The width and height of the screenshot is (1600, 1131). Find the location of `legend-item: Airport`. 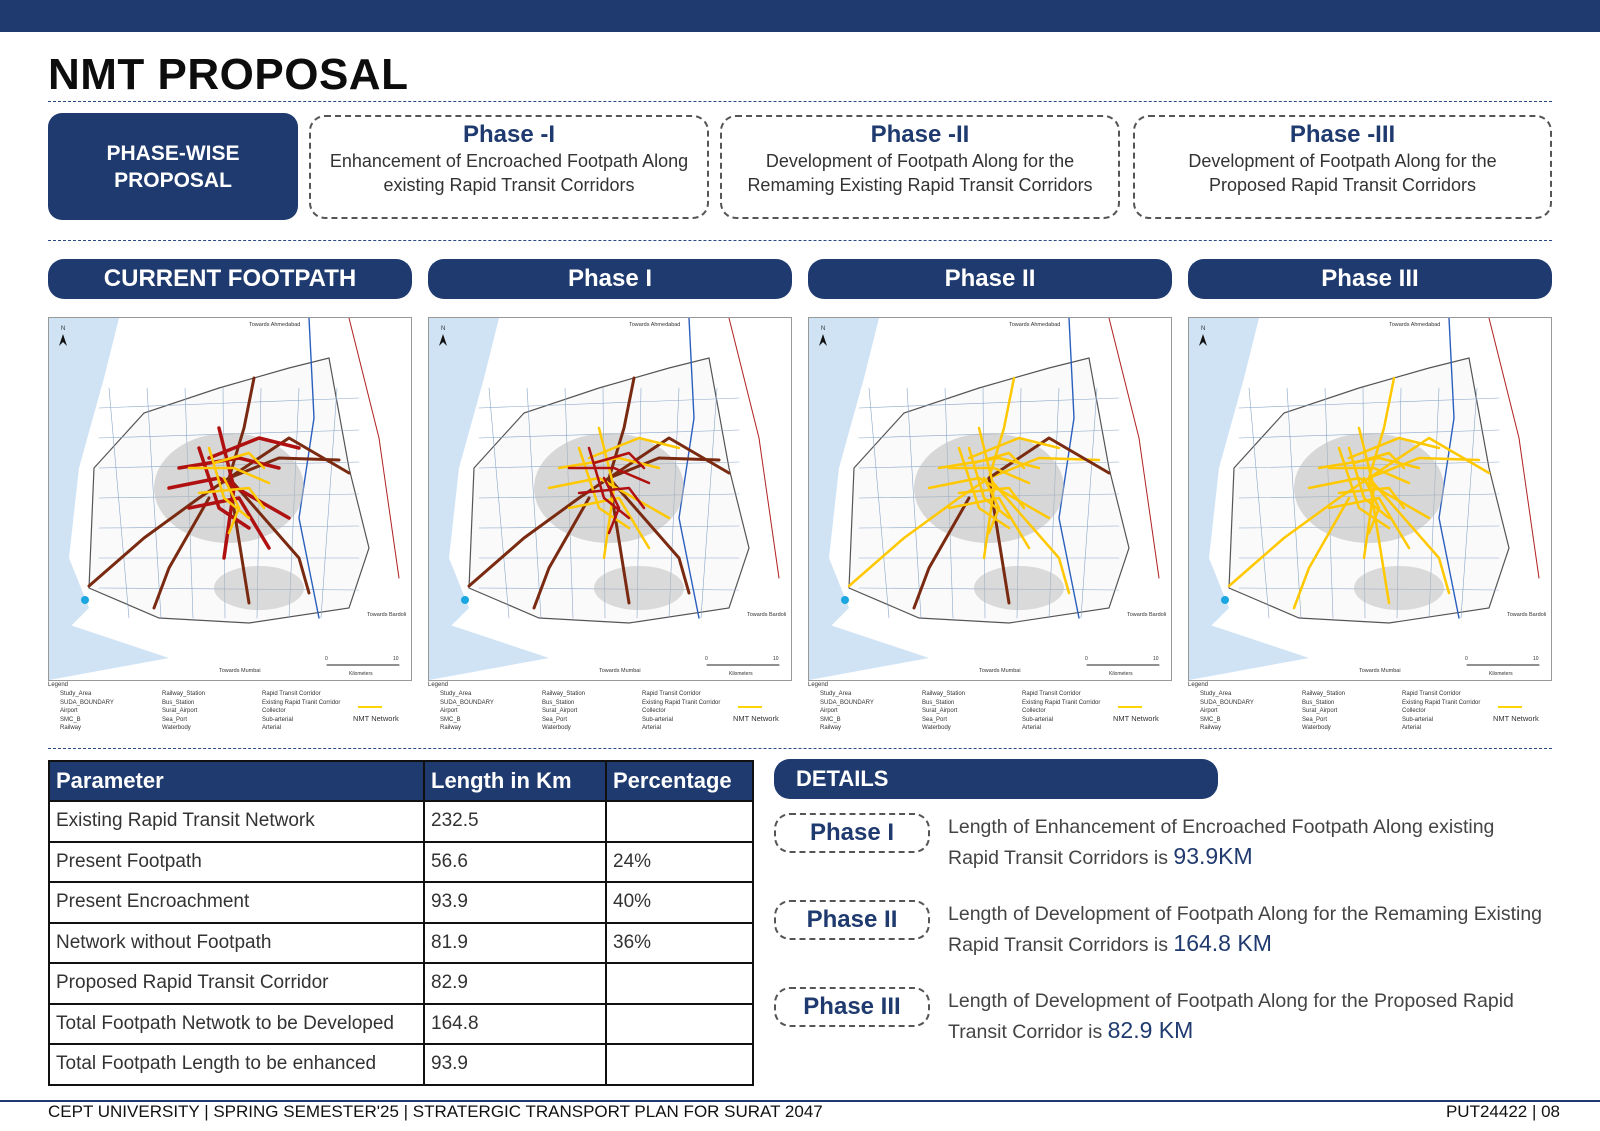

legend-item: Airport is located at coordinates (69, 711).